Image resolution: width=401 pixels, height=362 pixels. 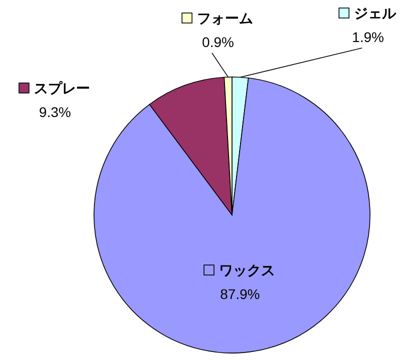 What do you see at coordinates (240, 294) in the screenshot?
I see `data-label: 87.9%` at bounding box center [240, 294].